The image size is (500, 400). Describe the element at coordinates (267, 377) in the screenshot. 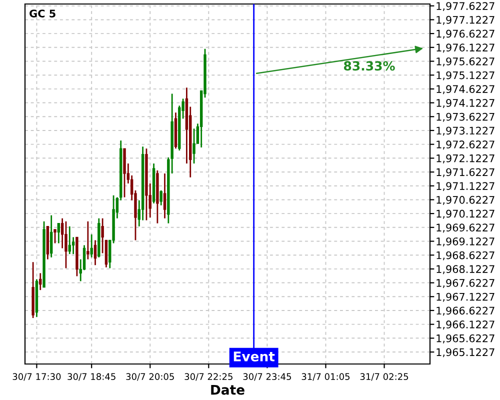

I see `x-tick-label: 30/7 23:45` at that location.